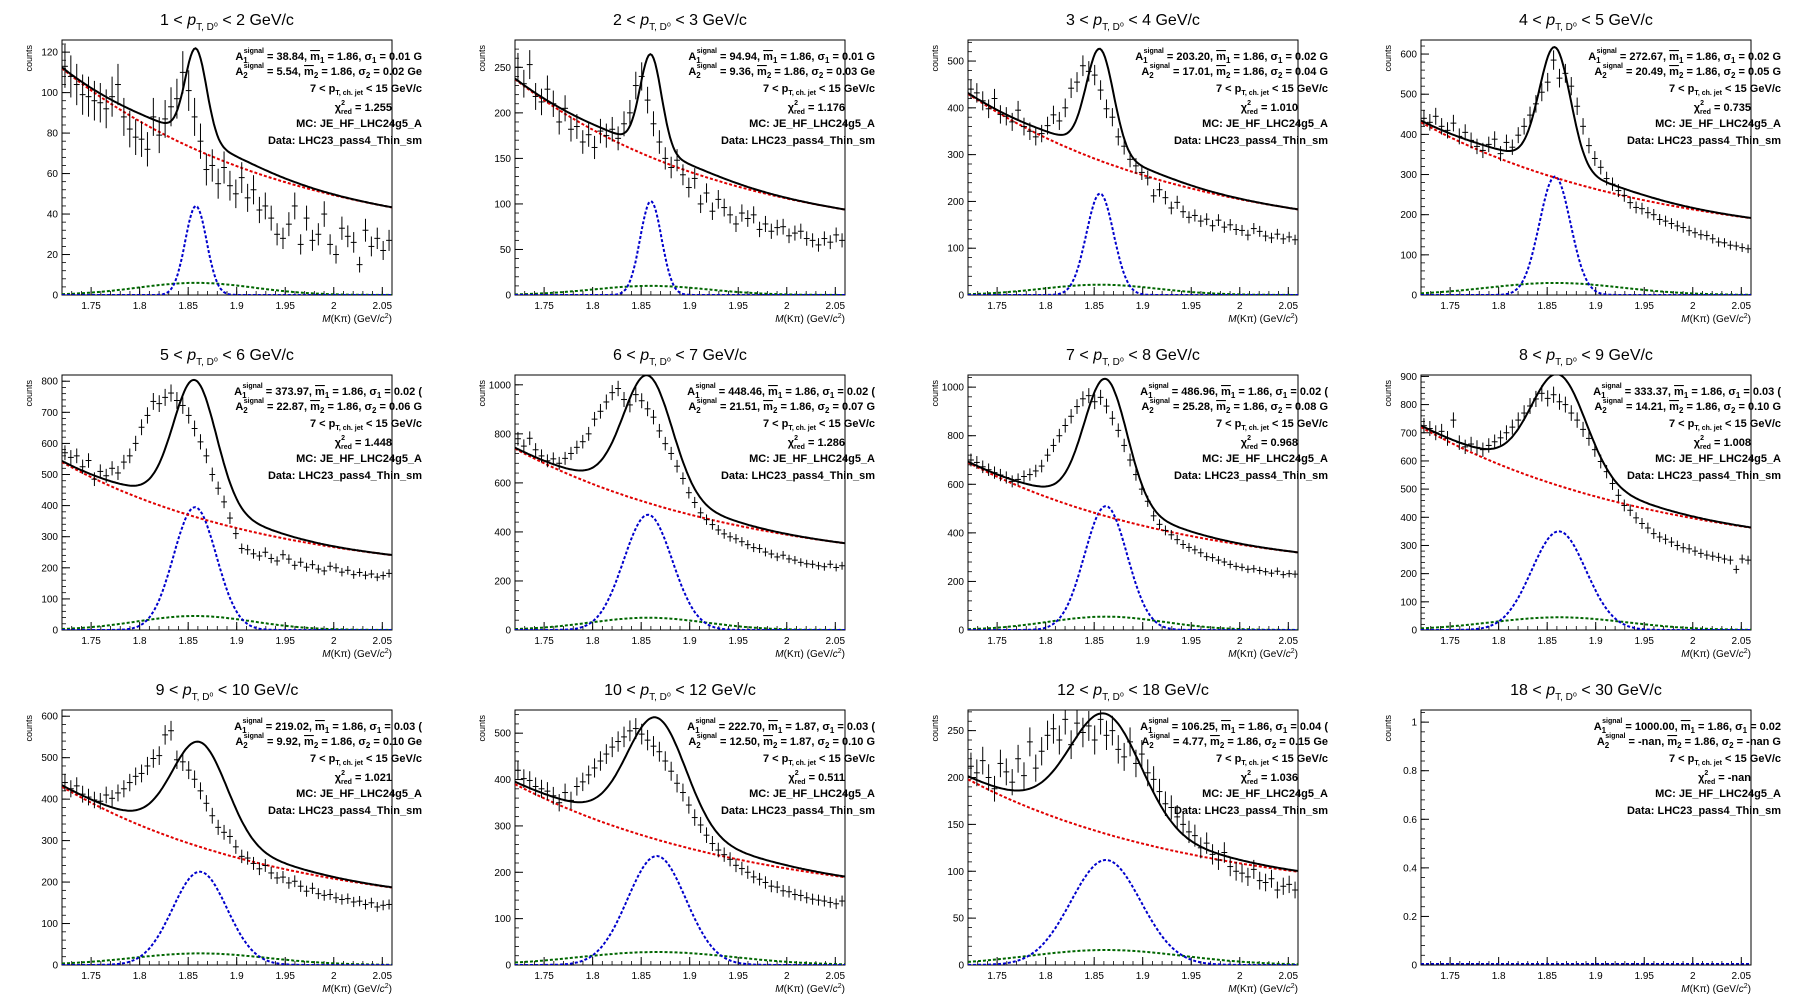 This screenshot has height=1000, width=1800. What do you see at coordinates (374, 60) in the screenshot?
I see `s1-sub: 1` at bounding box center [374, 60].